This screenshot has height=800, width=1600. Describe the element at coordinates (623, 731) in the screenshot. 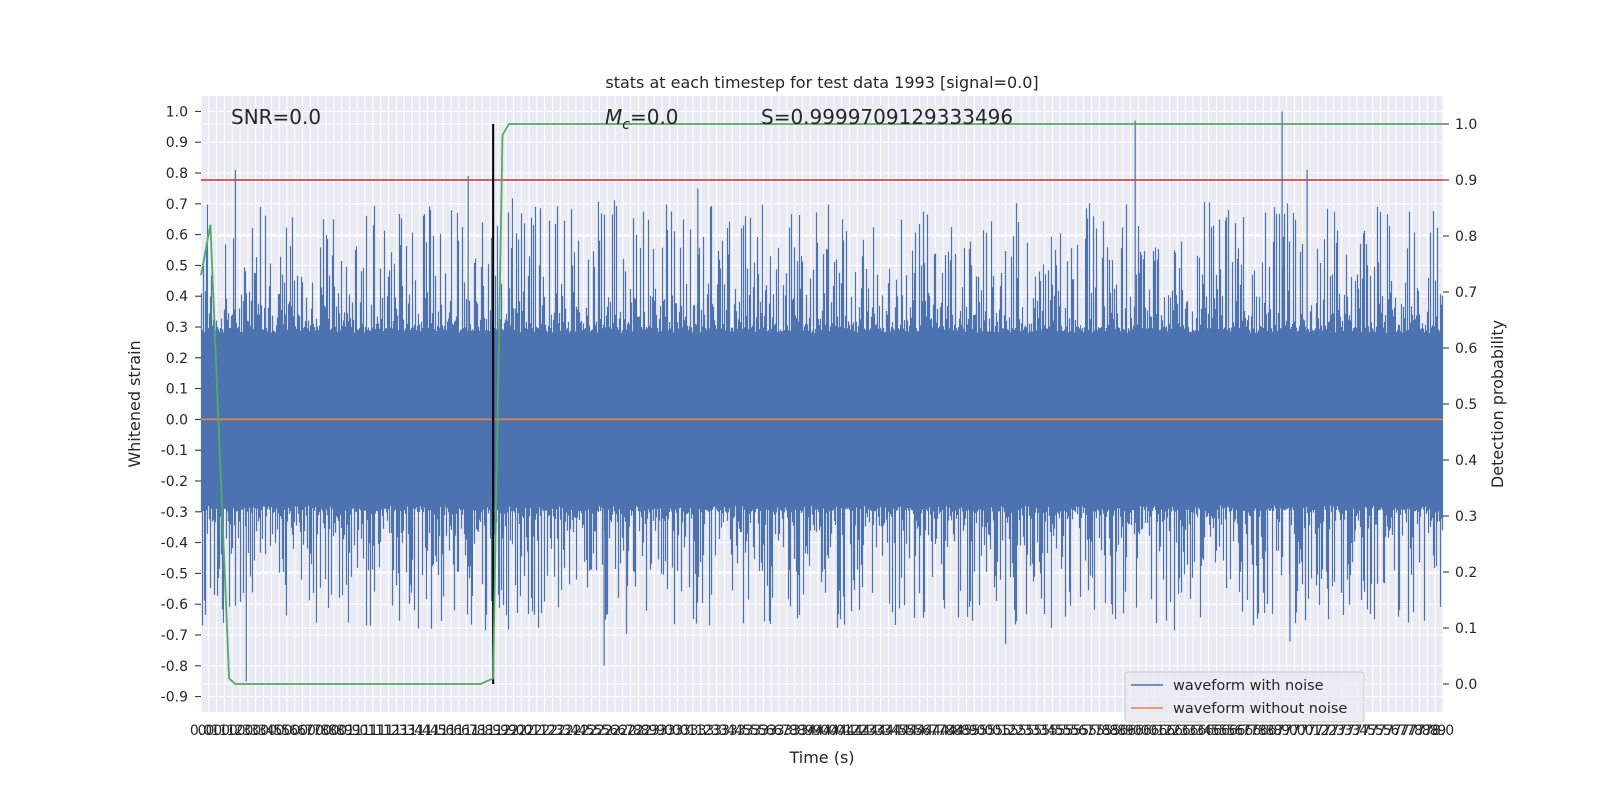

I see `x-tick-label: 2.7` at that location.